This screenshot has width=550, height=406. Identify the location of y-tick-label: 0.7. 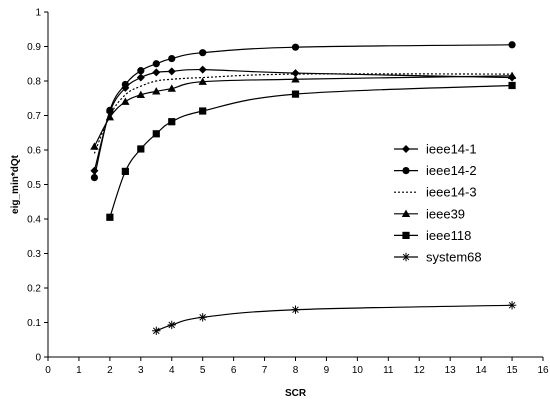
(34, 116).